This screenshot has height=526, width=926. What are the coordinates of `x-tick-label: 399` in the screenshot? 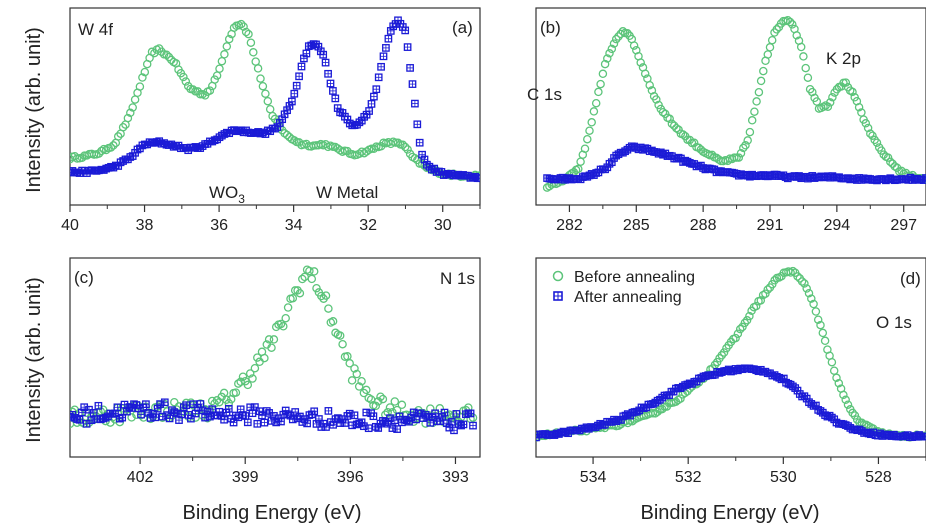 It's located at (245, 477).